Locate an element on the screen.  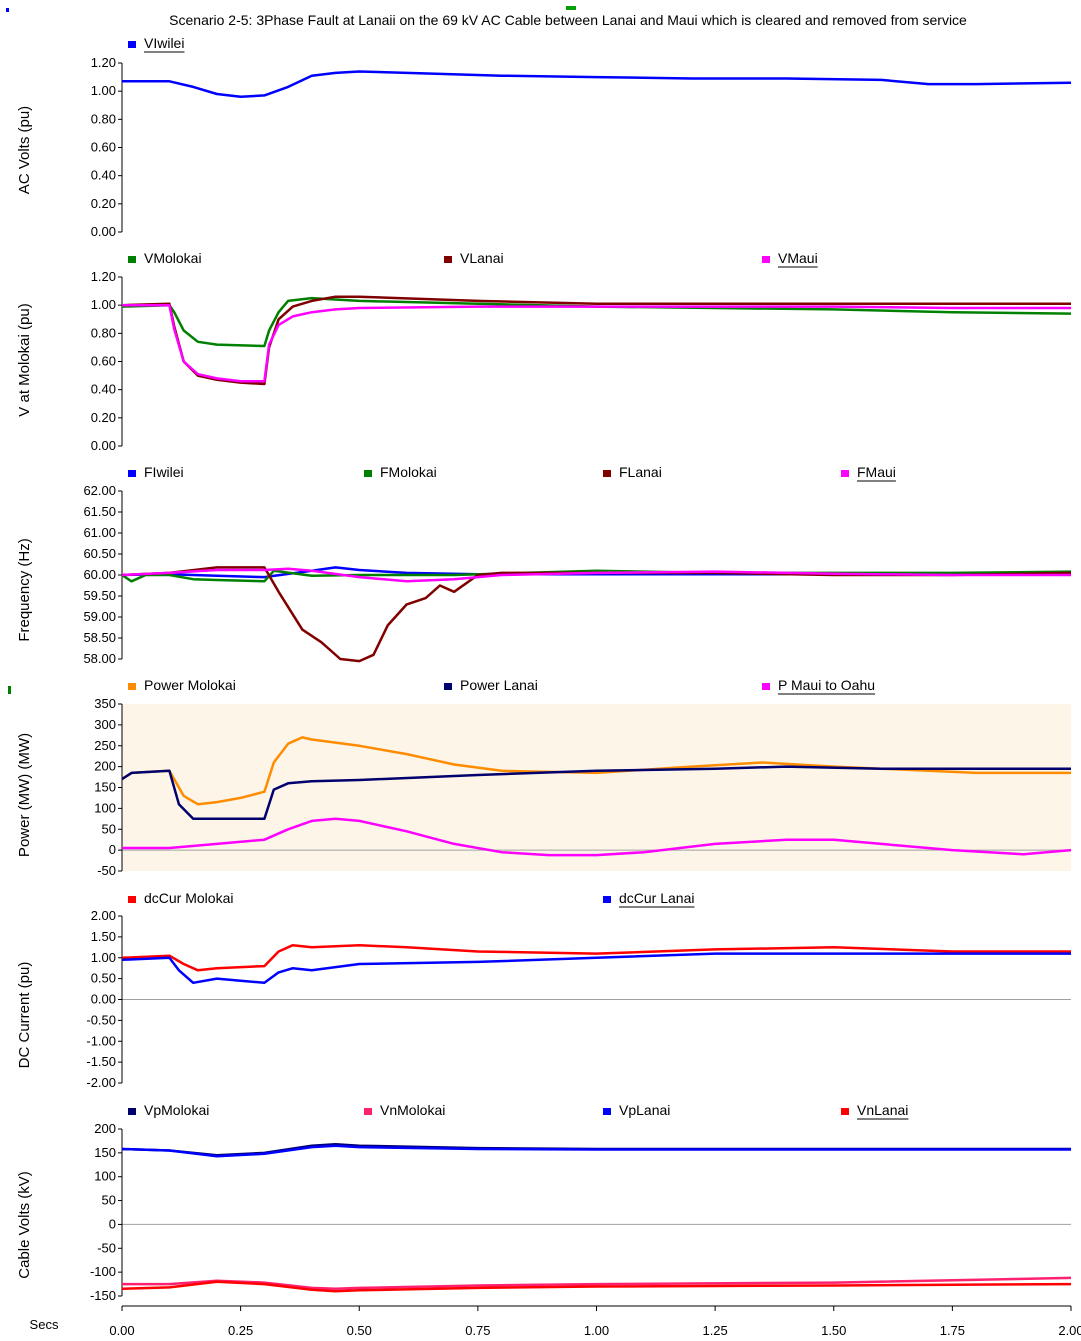
y-tick-label: 59.50 is located at coordinates (99, 595).